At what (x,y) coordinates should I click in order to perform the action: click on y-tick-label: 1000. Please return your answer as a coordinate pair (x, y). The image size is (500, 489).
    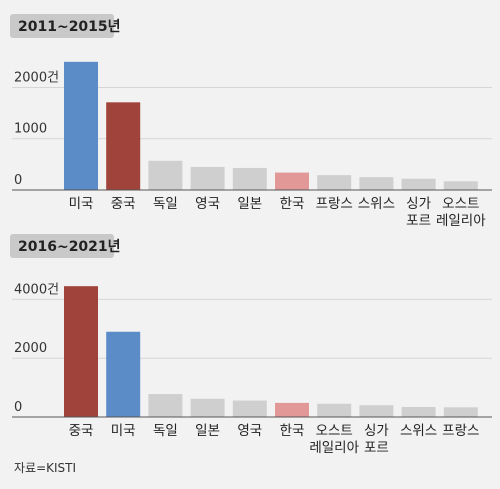
    Looking at the image, I should click on (30, 129).